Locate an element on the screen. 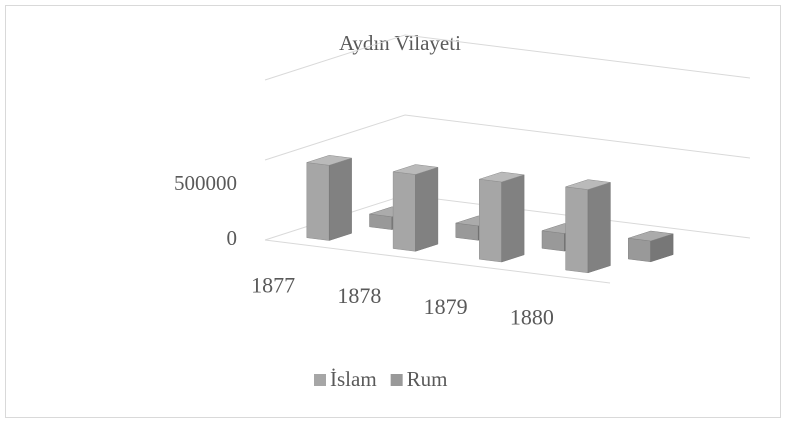 The width and height of the screenshot is (786, 423). x-tick-label: 1880 is located at coordinates (532, 317).